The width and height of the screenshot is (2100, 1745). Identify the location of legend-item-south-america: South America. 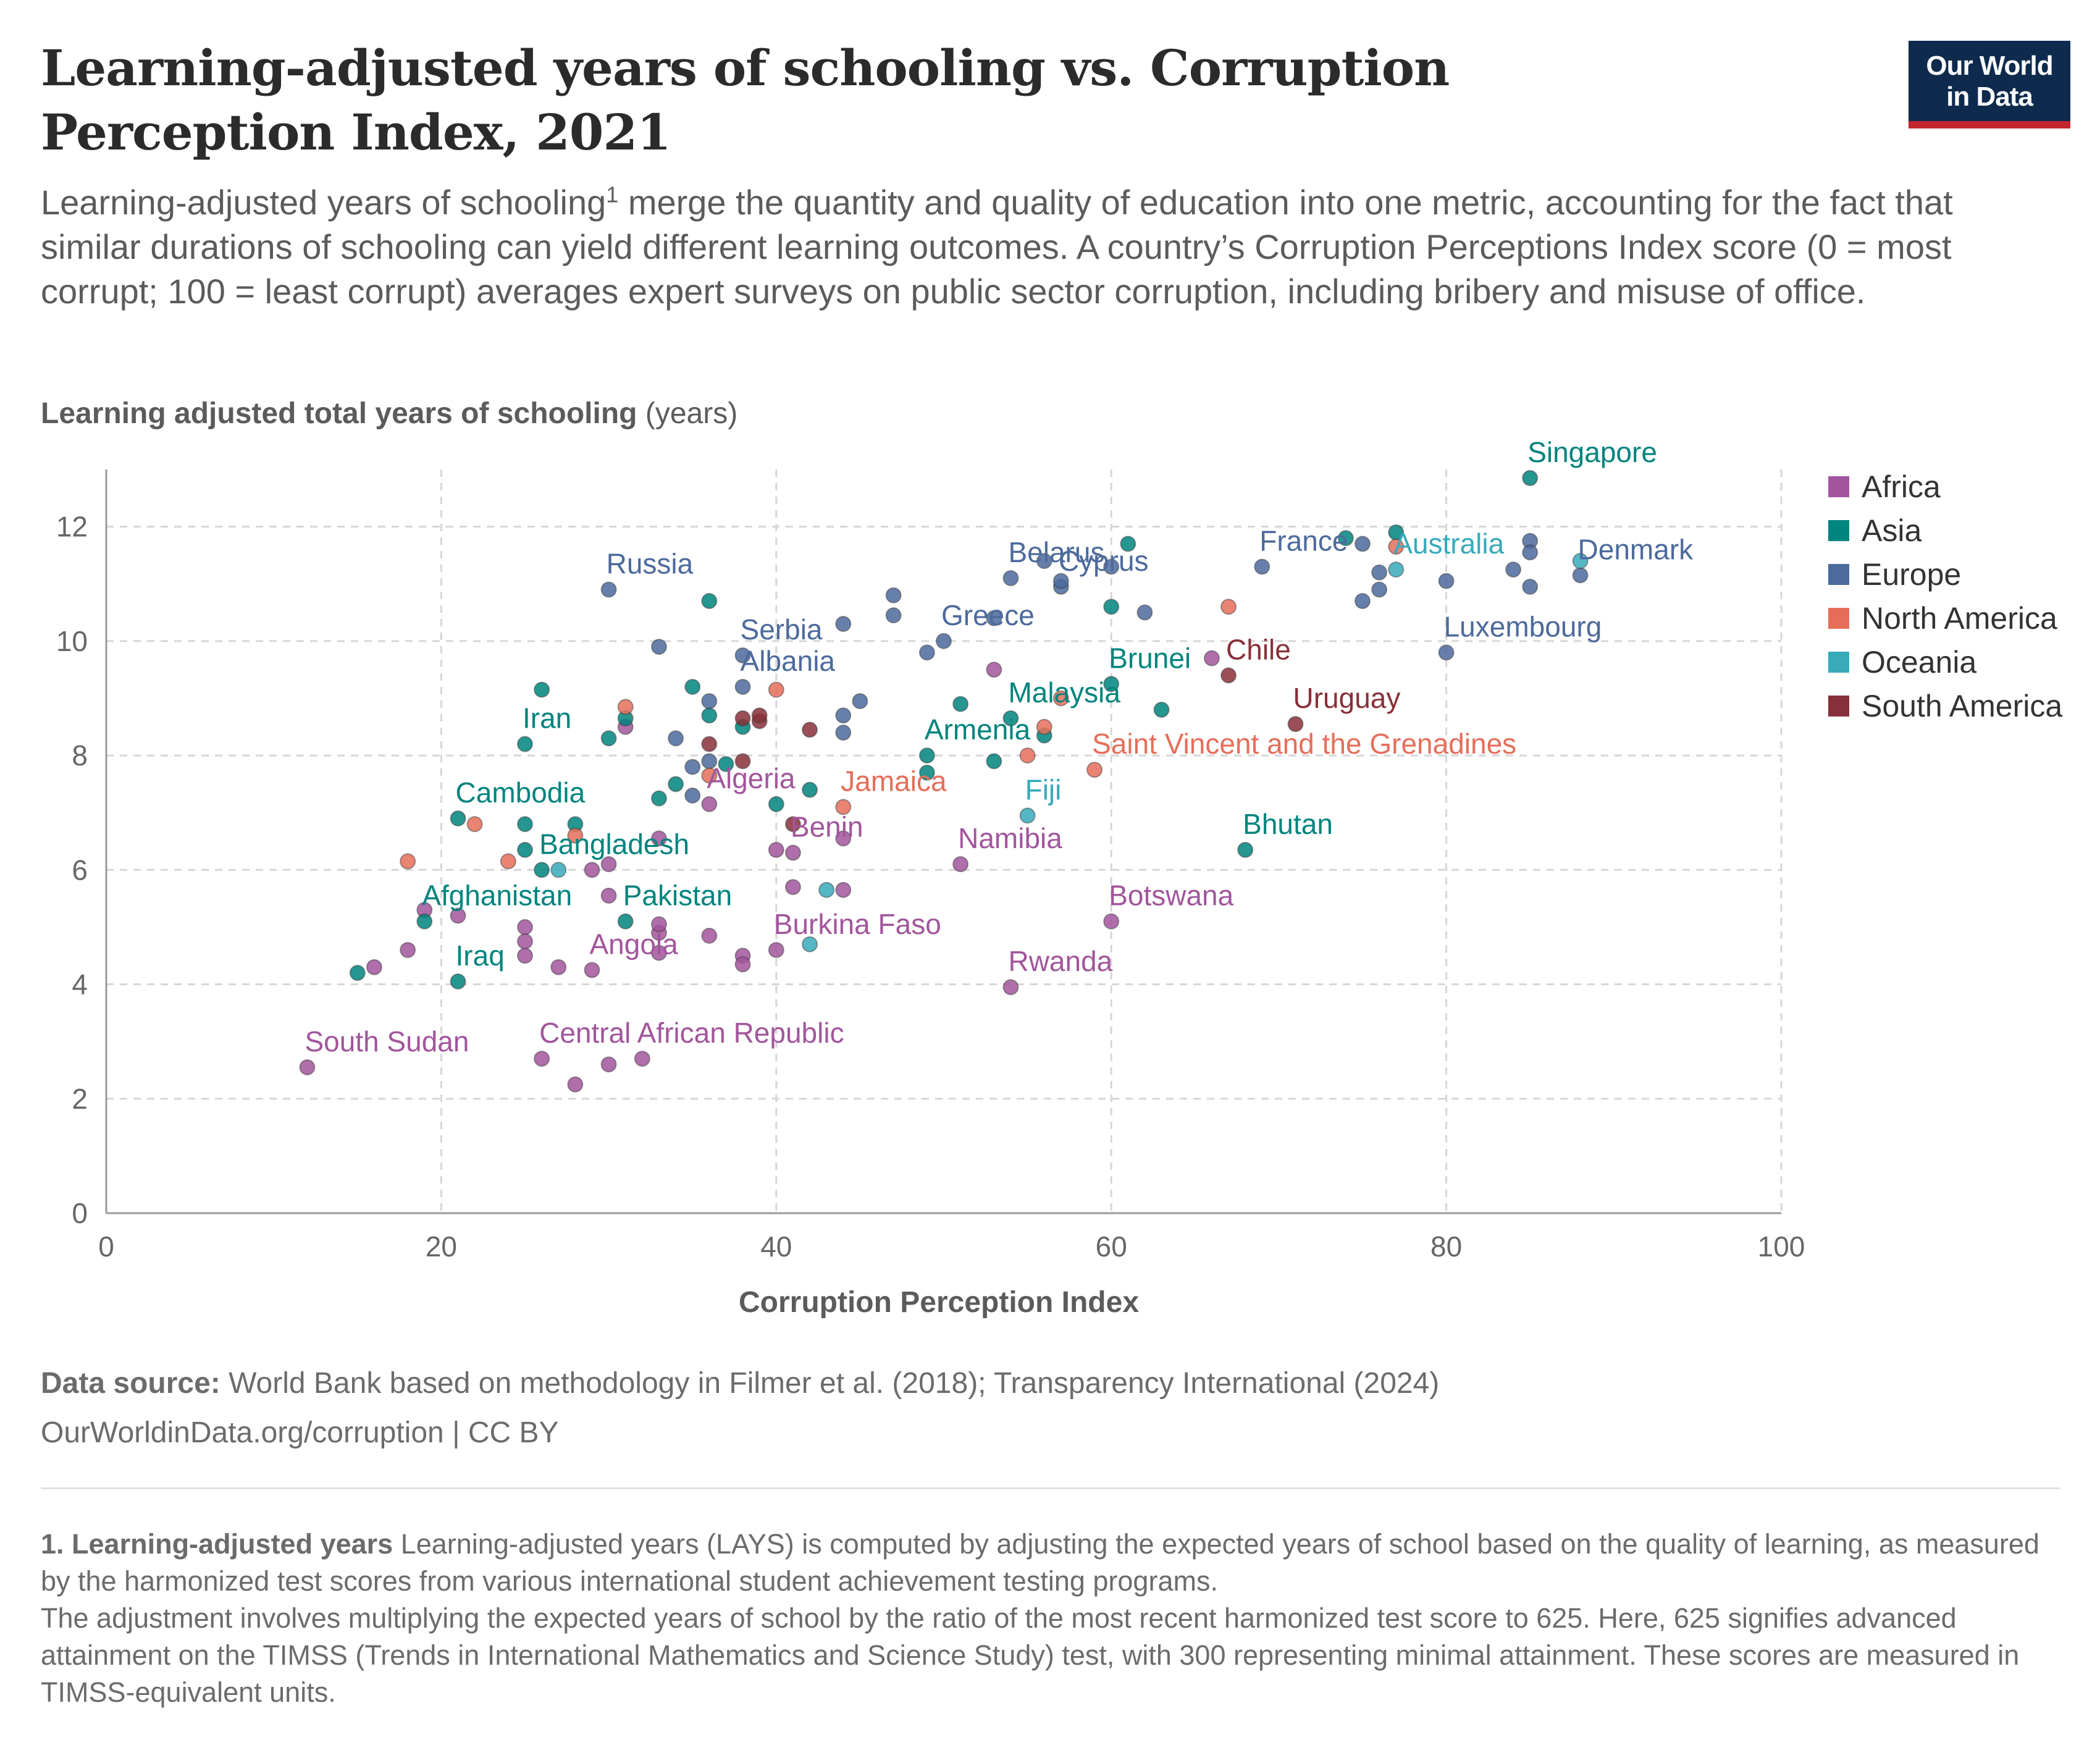
(1945, 706).